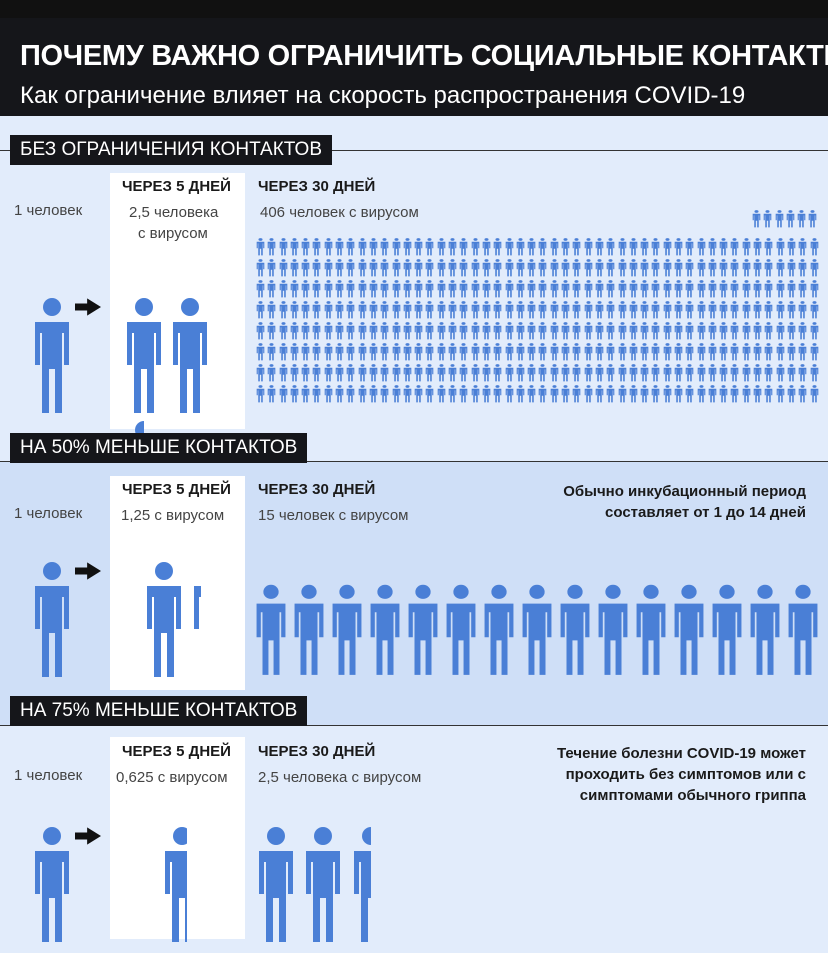 This screenshot has height=953, width=828. What do you see at coordinates (159, 711) in the screenshot?
I see `section-label: НА 75% МЕНЬШЕ КОНТАКТОВ` at bounding box center [159, 711].